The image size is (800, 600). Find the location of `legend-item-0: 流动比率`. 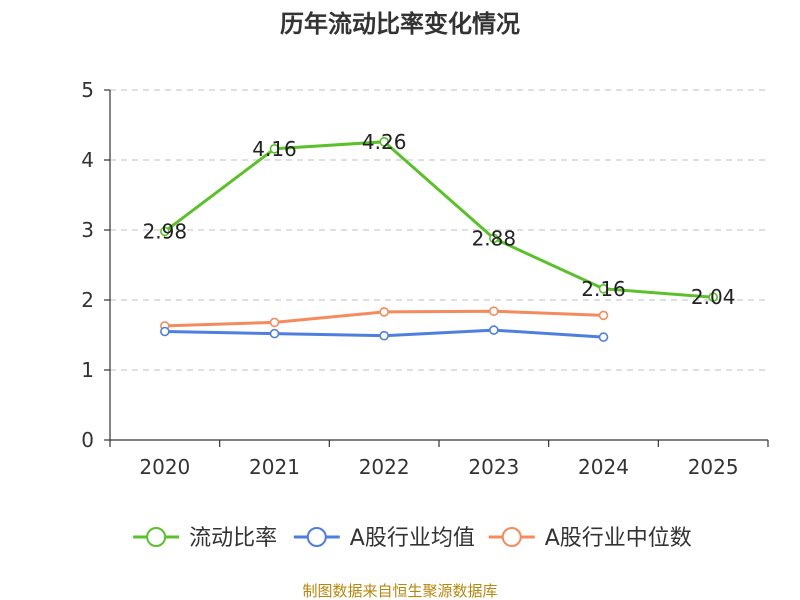

legend-item-0: 流动比率 is located at coordinates (205, 538).